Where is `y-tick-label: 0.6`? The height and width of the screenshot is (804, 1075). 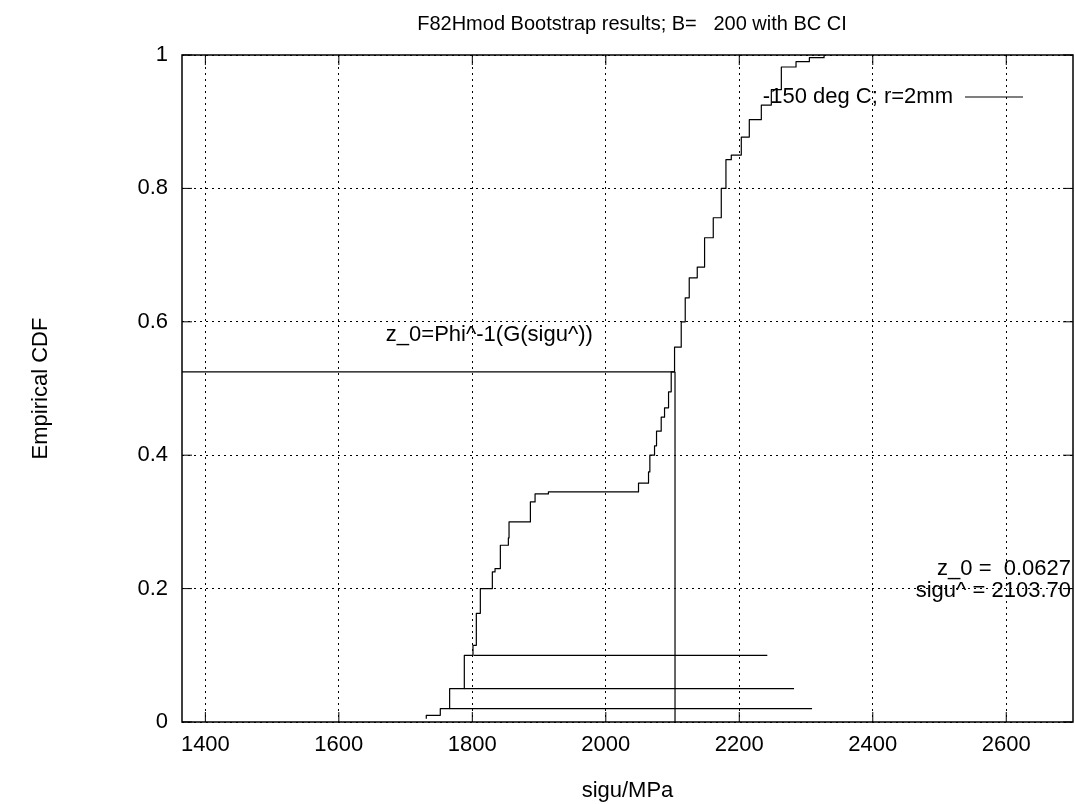 y-tick-label: 0.6 is located at coordinates (152, 320).